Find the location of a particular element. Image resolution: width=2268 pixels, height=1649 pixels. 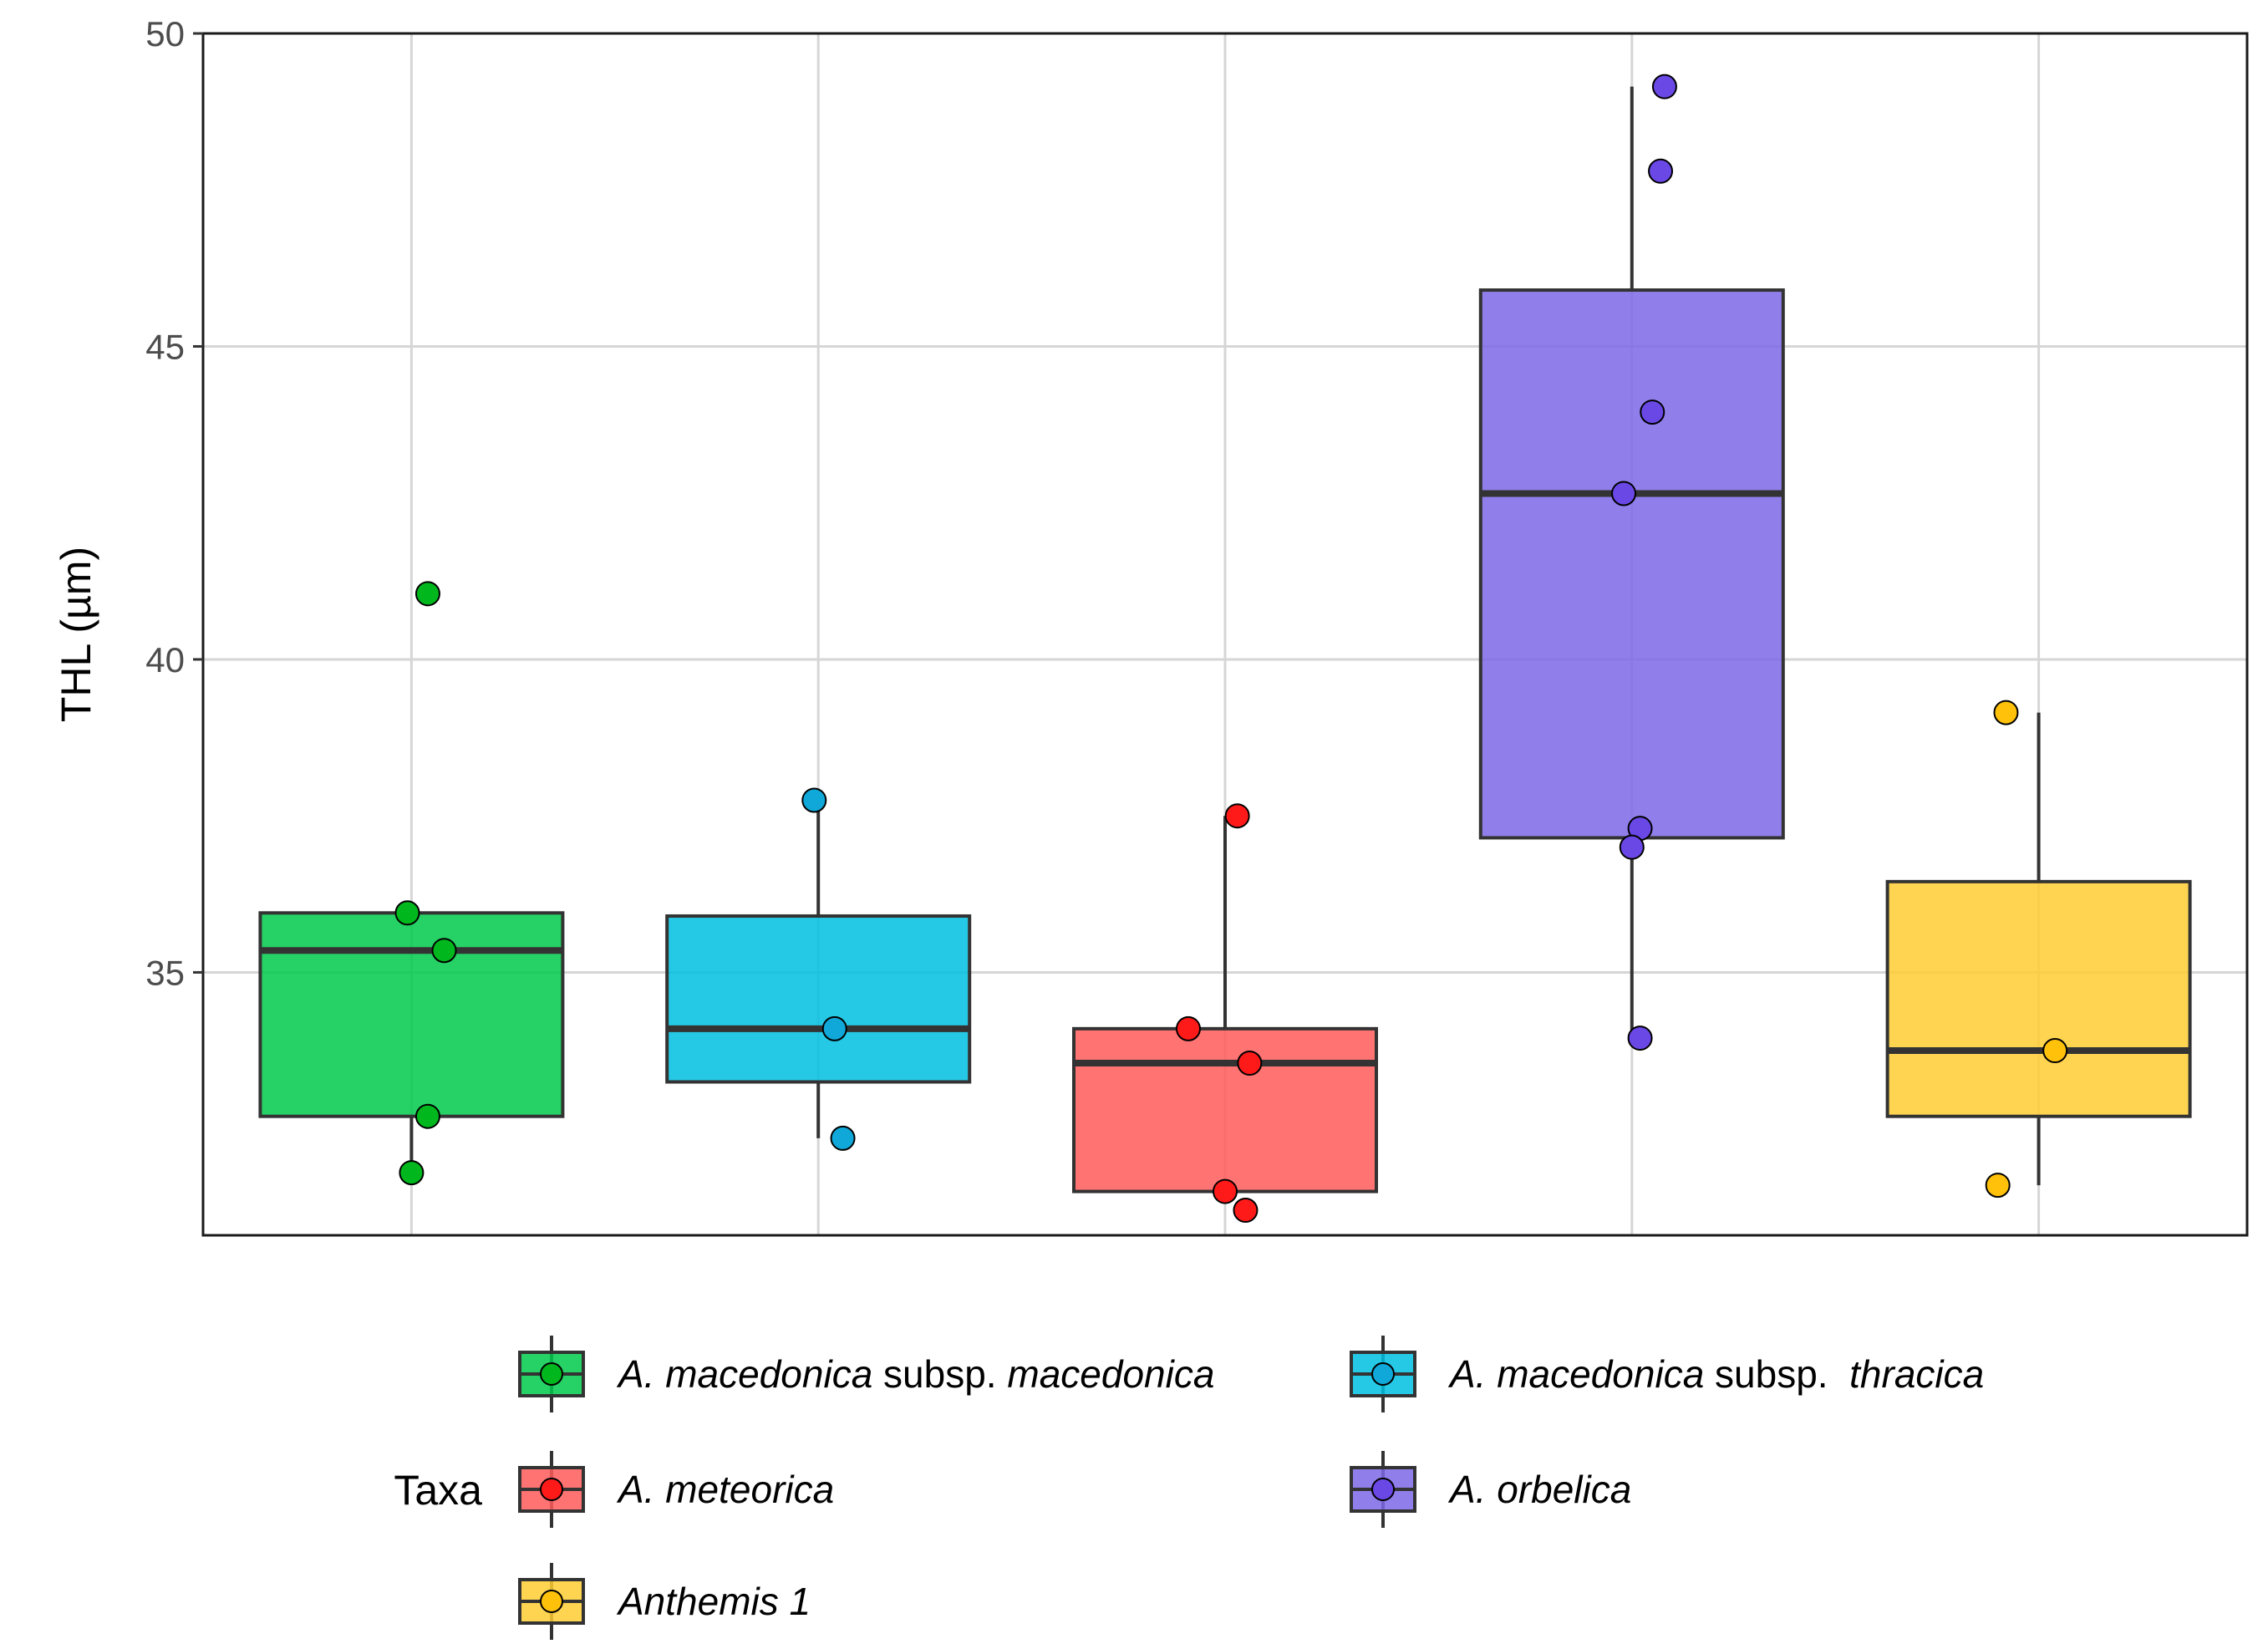

legend-item-2: A. macedonica subsp. thracica is located at coordinates (1667, 1374).